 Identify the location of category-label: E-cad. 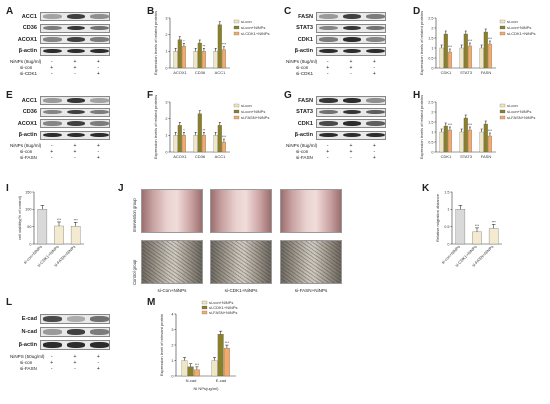
(221, 380).